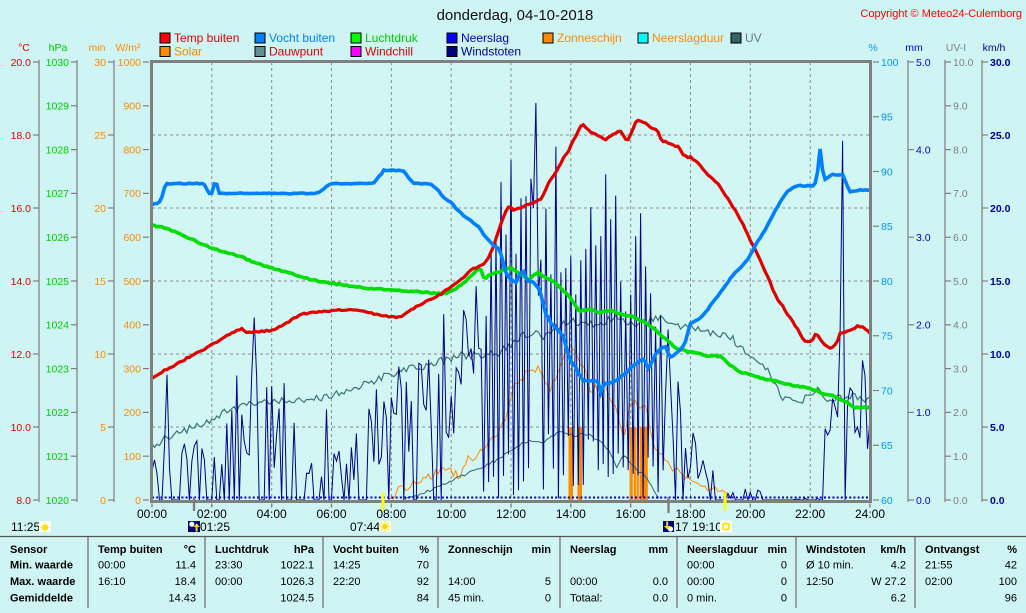 Image resolution: width=1026 pixels, height=613 pixels. What do you see at coordinates (304, 550) in the screenshot?
I see `svg-text: hPa` at bounding box center [304, 550].